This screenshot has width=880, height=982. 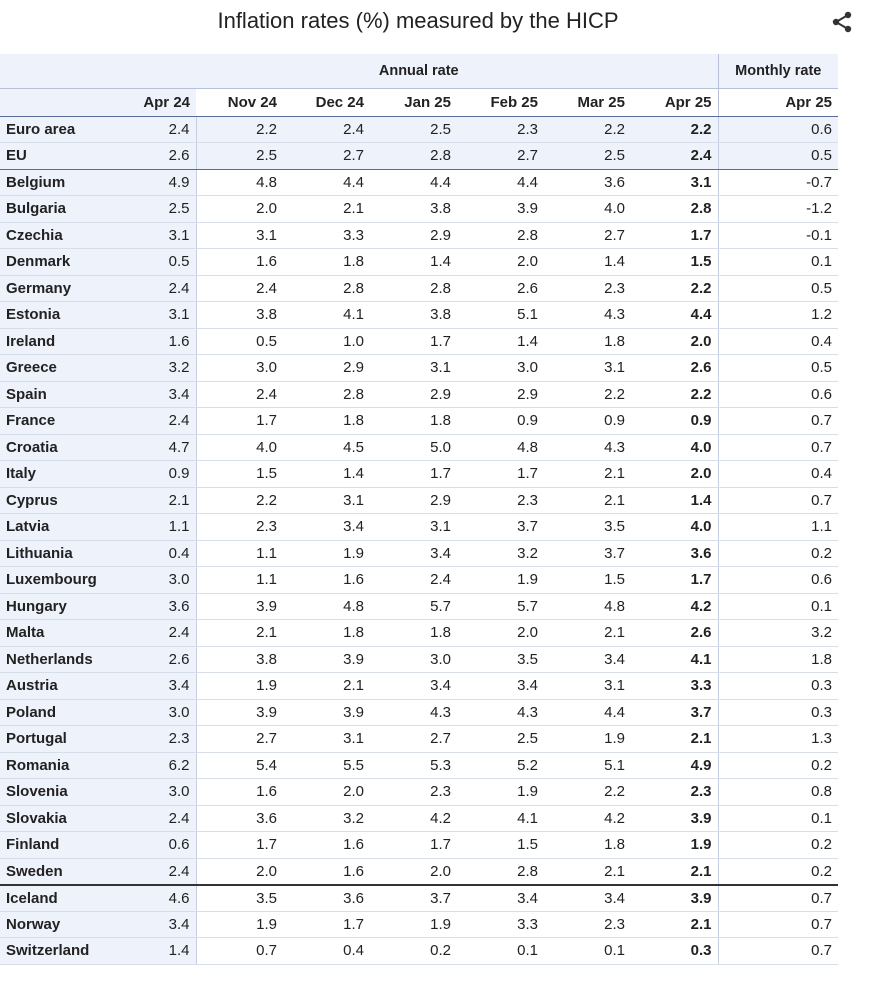 What do you see at coordinates (419, 421) in the screenshot?
I see `table-row: France 2.4 1.7 1.8 1.8 0.9 0.9 0.9 0.7` at bounding box center [419, 421].